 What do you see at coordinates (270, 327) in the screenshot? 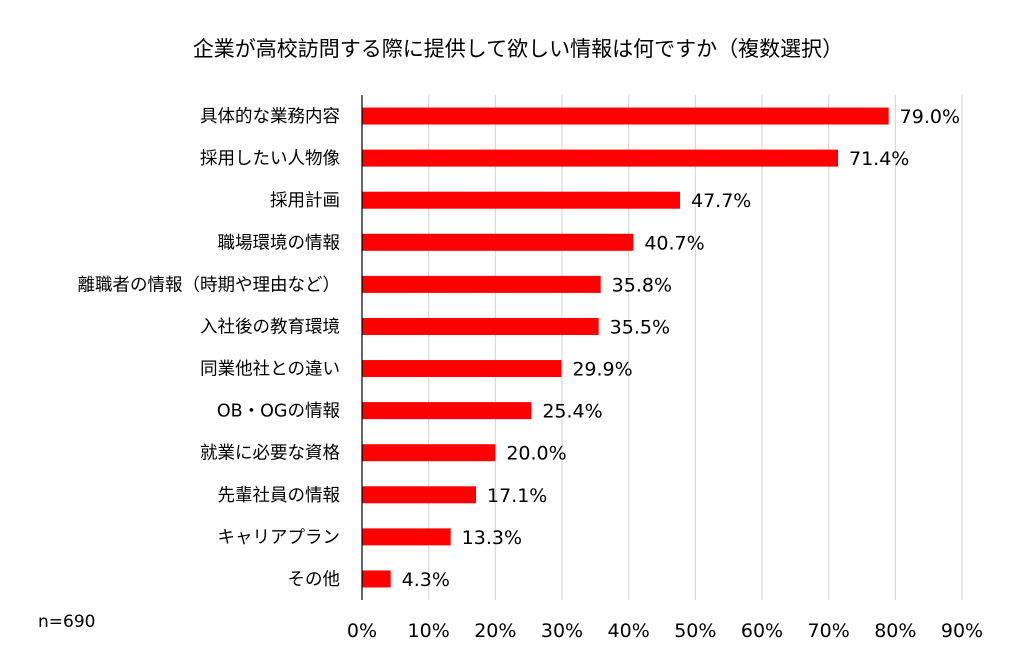
I see `category-label: 入社後の教育環境` at bounding box center [270, 327].